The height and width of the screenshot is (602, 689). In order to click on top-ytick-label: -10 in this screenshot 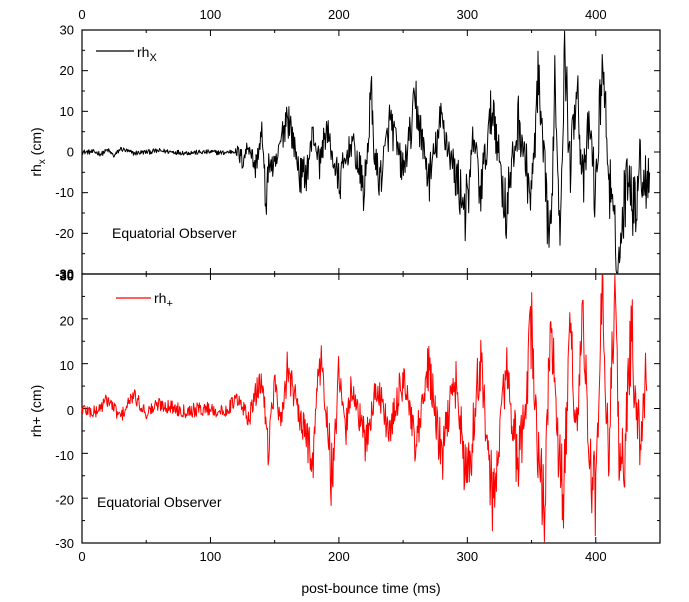, I will do `click(64, 192)`.